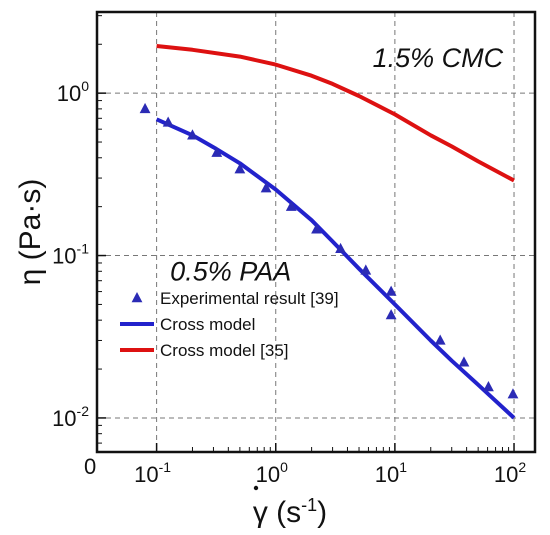  What do you see at coordinates (137, 297) in the screenshot?
I see `legend-marker` at bounding box center [137, 297].